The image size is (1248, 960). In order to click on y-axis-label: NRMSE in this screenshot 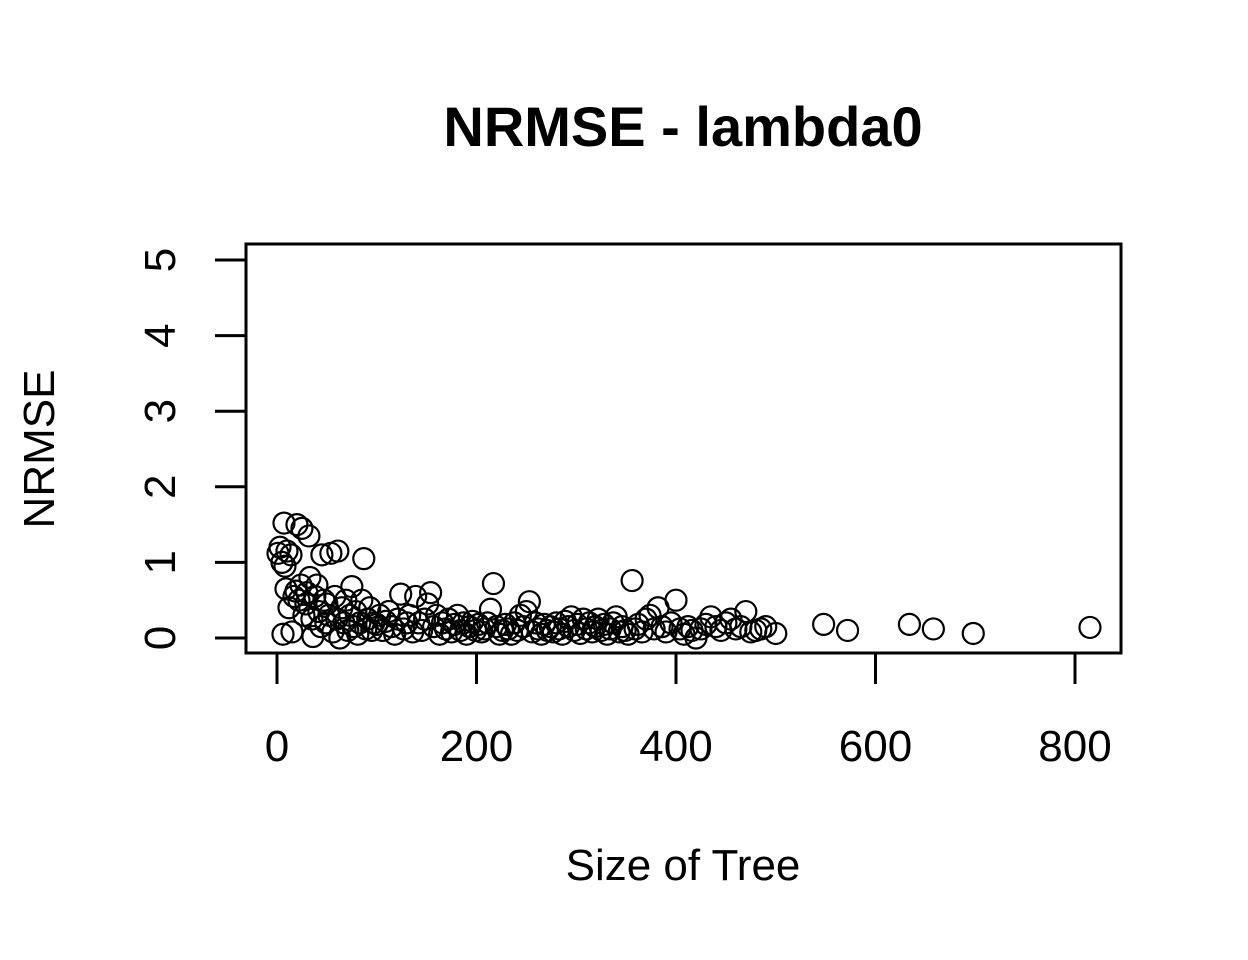, I will do `click(39, 449)`.